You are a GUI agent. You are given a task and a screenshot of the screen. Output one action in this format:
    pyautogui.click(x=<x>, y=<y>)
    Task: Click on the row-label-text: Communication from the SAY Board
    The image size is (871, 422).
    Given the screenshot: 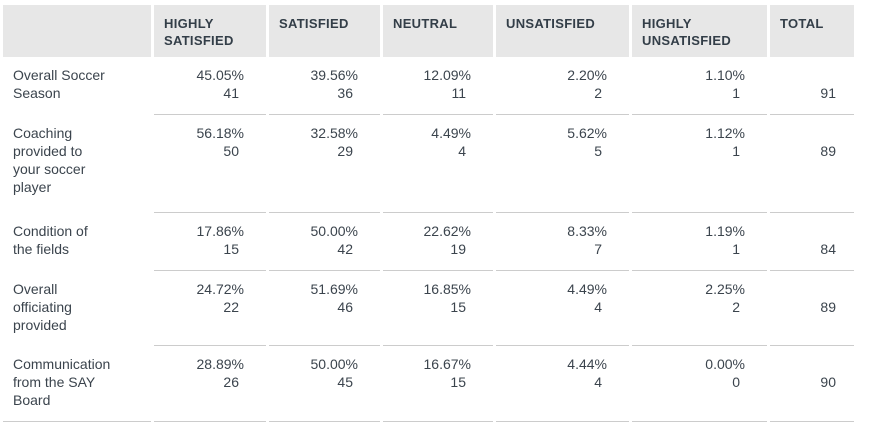 What is the action you would take?
    pyautogui.click(x=62, y=382)
    